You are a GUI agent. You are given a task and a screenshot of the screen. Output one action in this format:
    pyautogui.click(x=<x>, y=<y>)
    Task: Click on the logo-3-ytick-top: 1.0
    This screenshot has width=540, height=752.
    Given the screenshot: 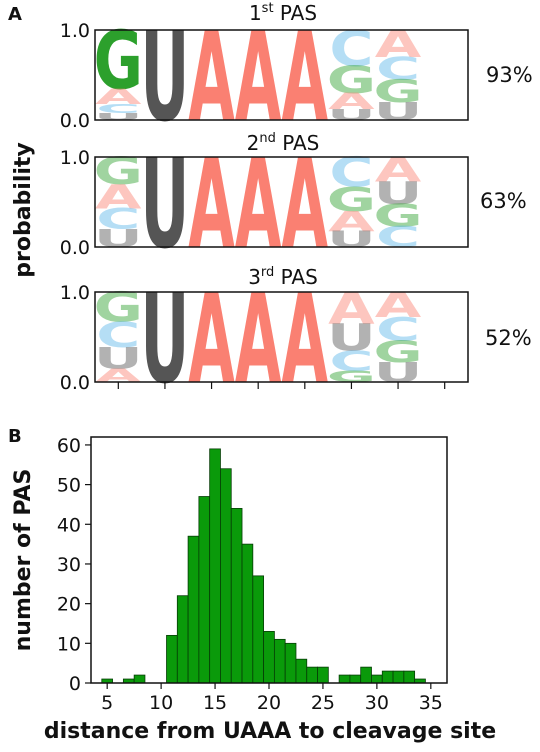 What is the action you would take?
    pyautogui.click(x=75, y=293)
    